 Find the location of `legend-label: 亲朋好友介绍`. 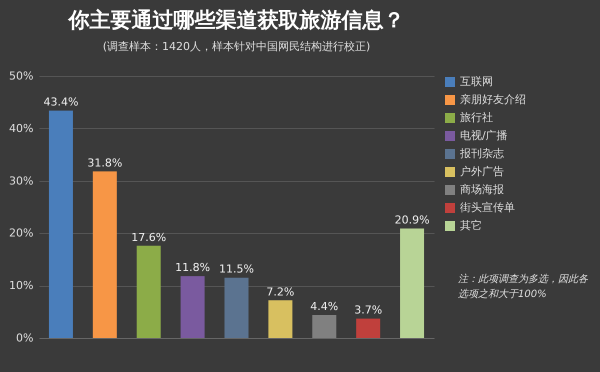

legend-label: 亲朋好友介绍 is located at coordinates (493, 99).